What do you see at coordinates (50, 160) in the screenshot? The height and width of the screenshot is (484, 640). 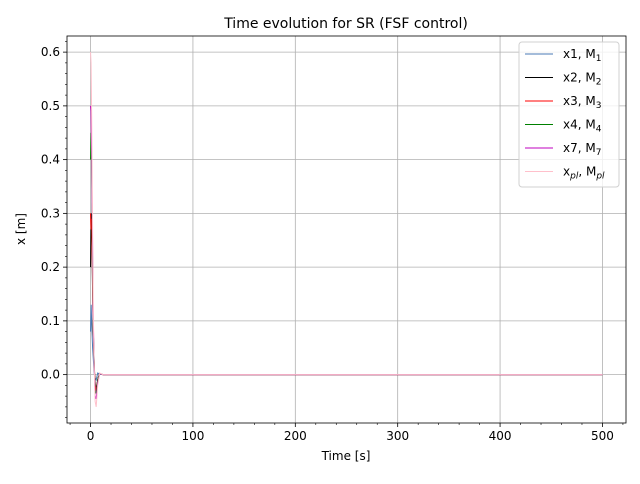 I see `y-tick-label: 0.4` at bounding box center [50, 160].